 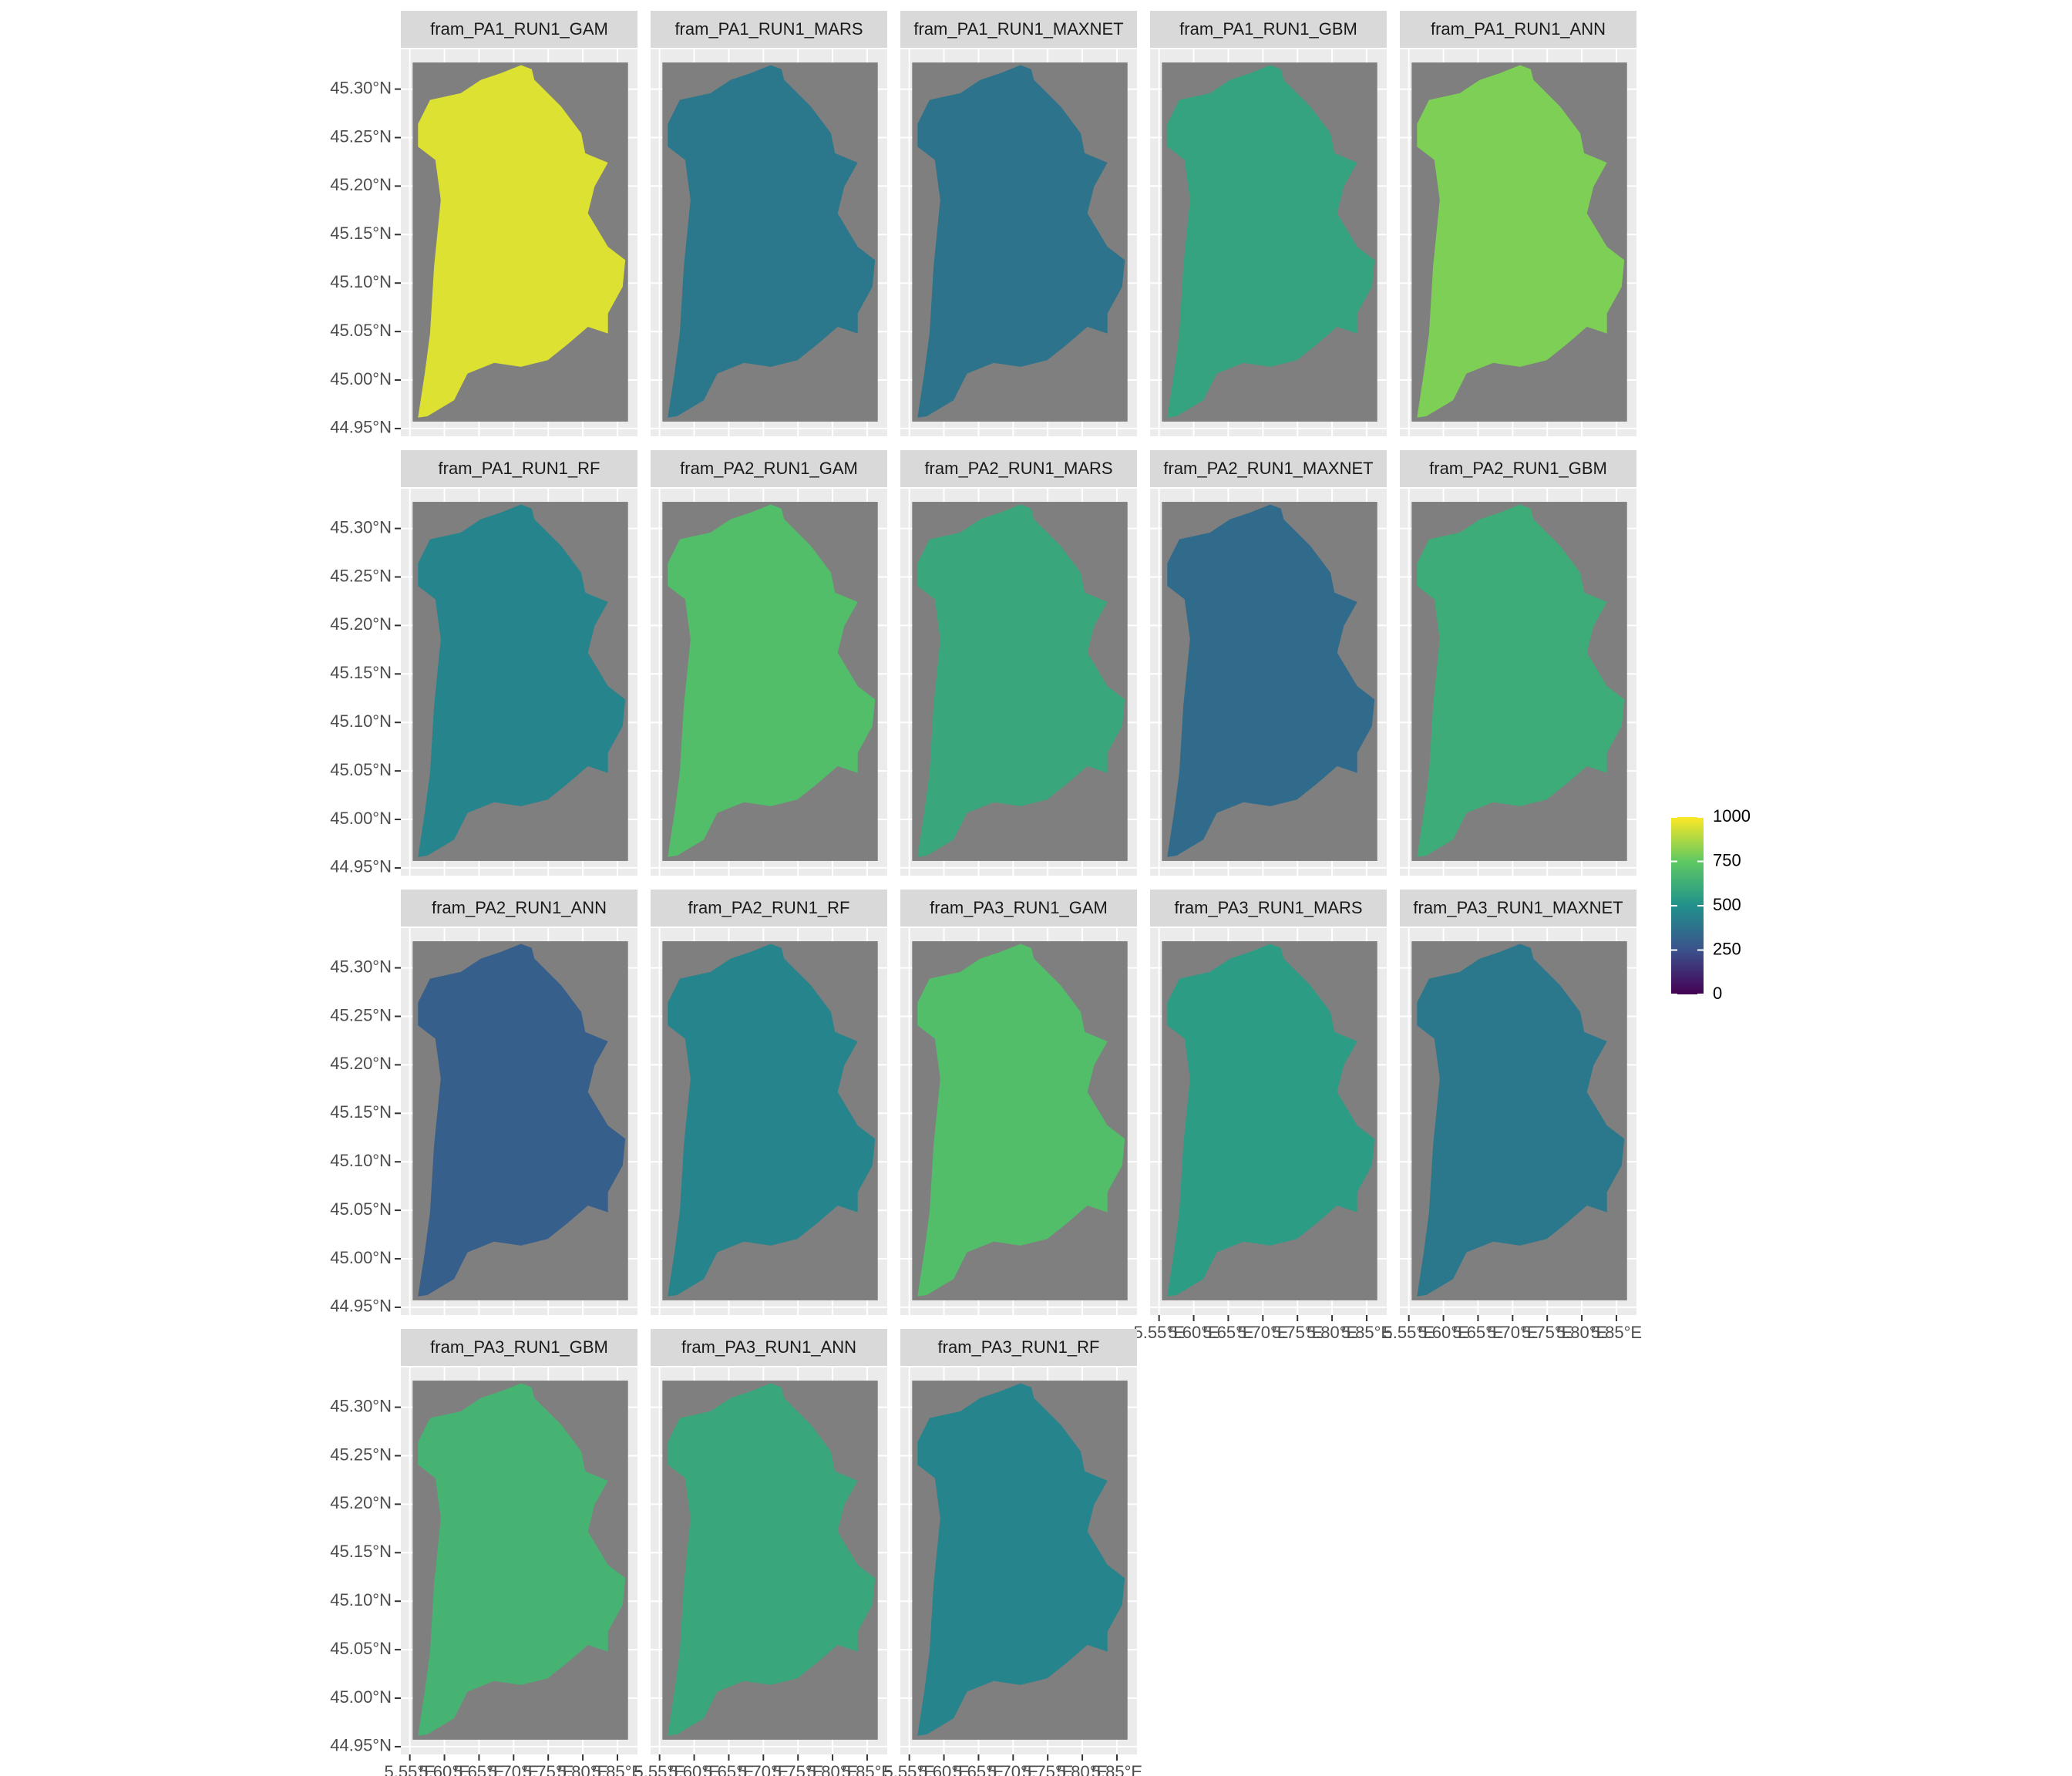 I want to click on panel-title: fram_PA1_RUN1_ANN, so click(x=1519, y=29).